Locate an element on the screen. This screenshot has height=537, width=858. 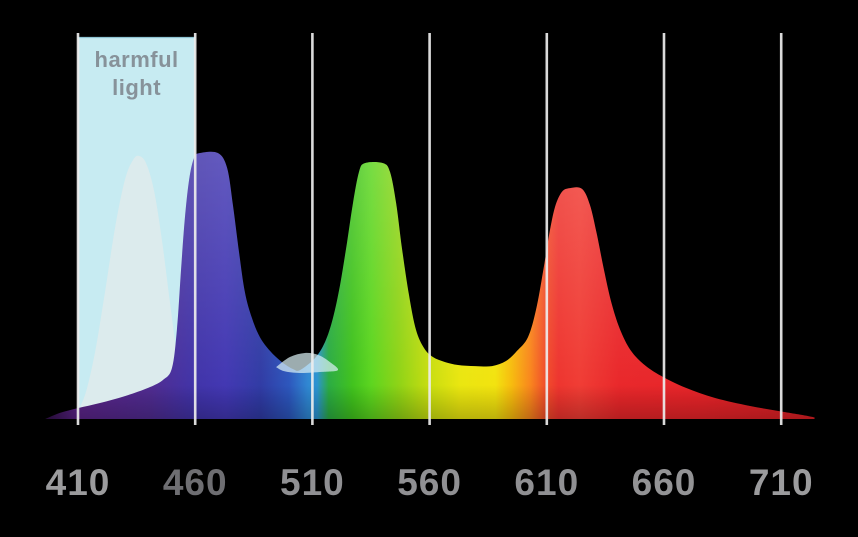
violet-phosphor-peak-area is located at coordinates (134, 287).